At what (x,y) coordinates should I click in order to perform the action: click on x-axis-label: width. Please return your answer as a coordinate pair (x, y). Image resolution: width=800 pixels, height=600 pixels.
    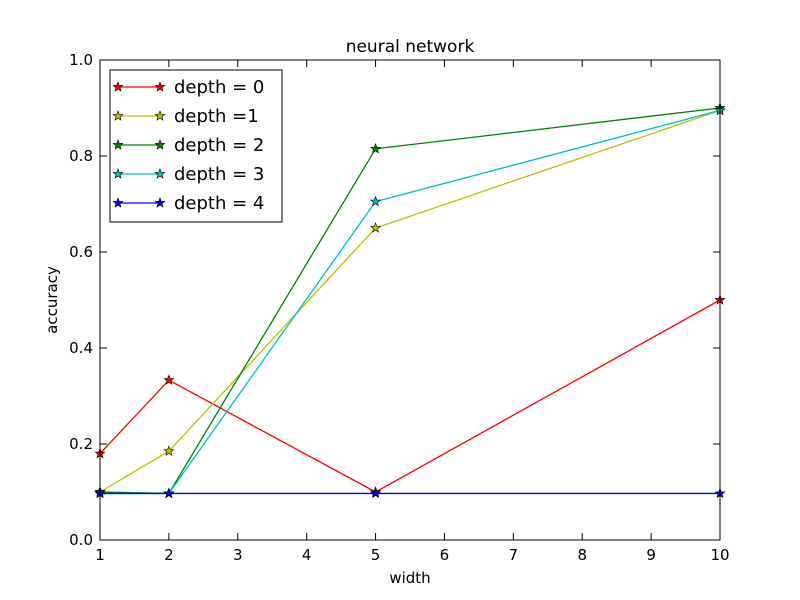
    Looking at the image, I should click on (409, 578).